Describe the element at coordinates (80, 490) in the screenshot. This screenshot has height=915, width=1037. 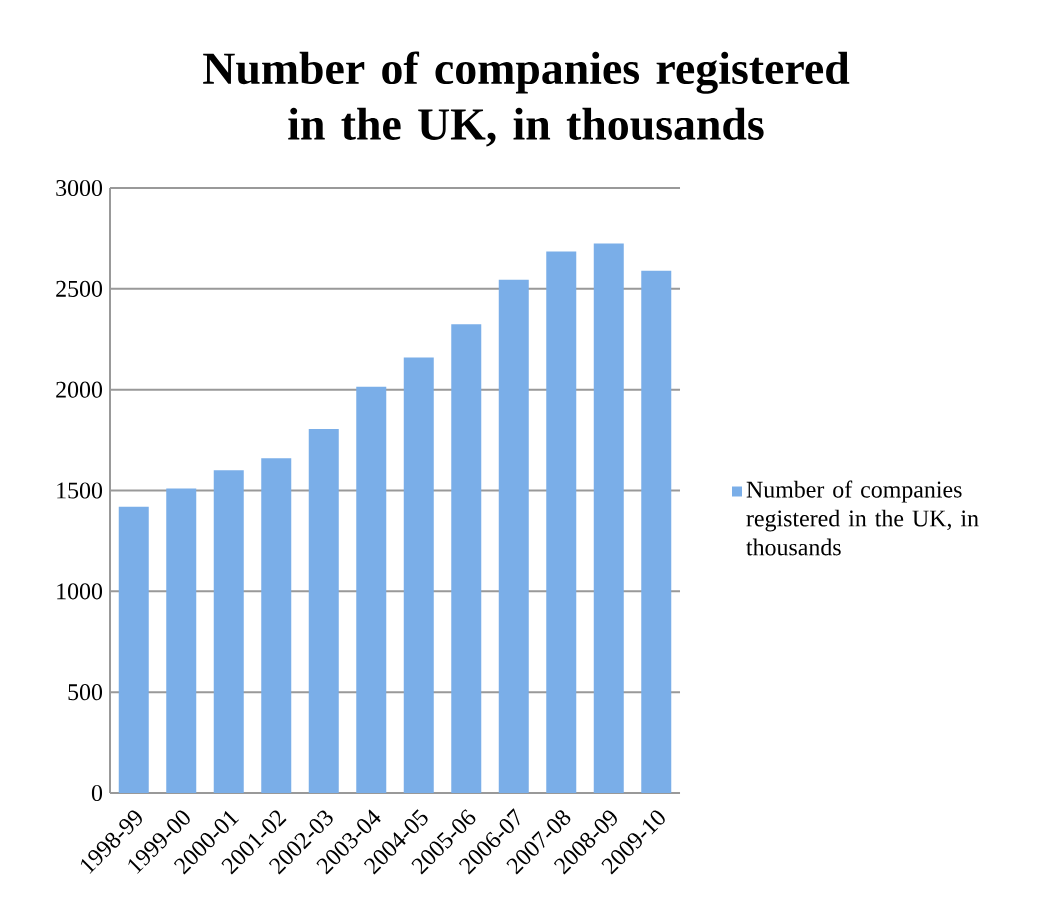
I see `y-tick-label: 1500` at that location.